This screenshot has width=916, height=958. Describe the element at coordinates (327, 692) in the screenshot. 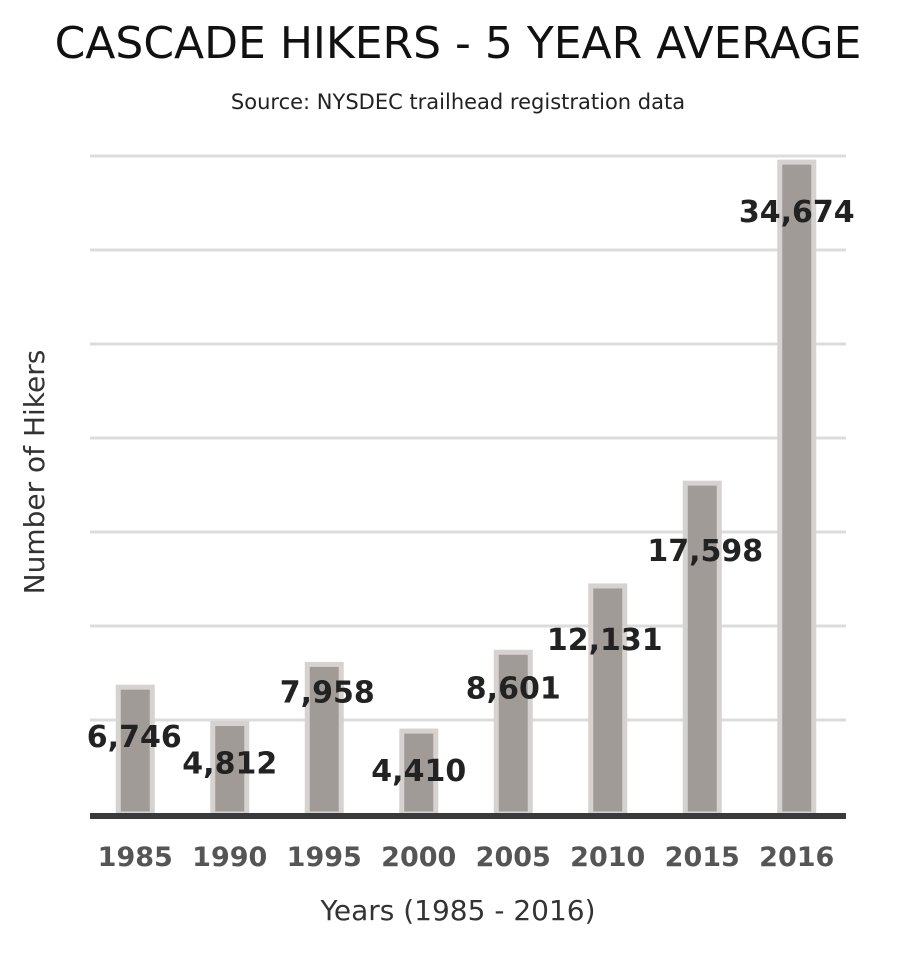

I see `data-label: 7,958` at that location.